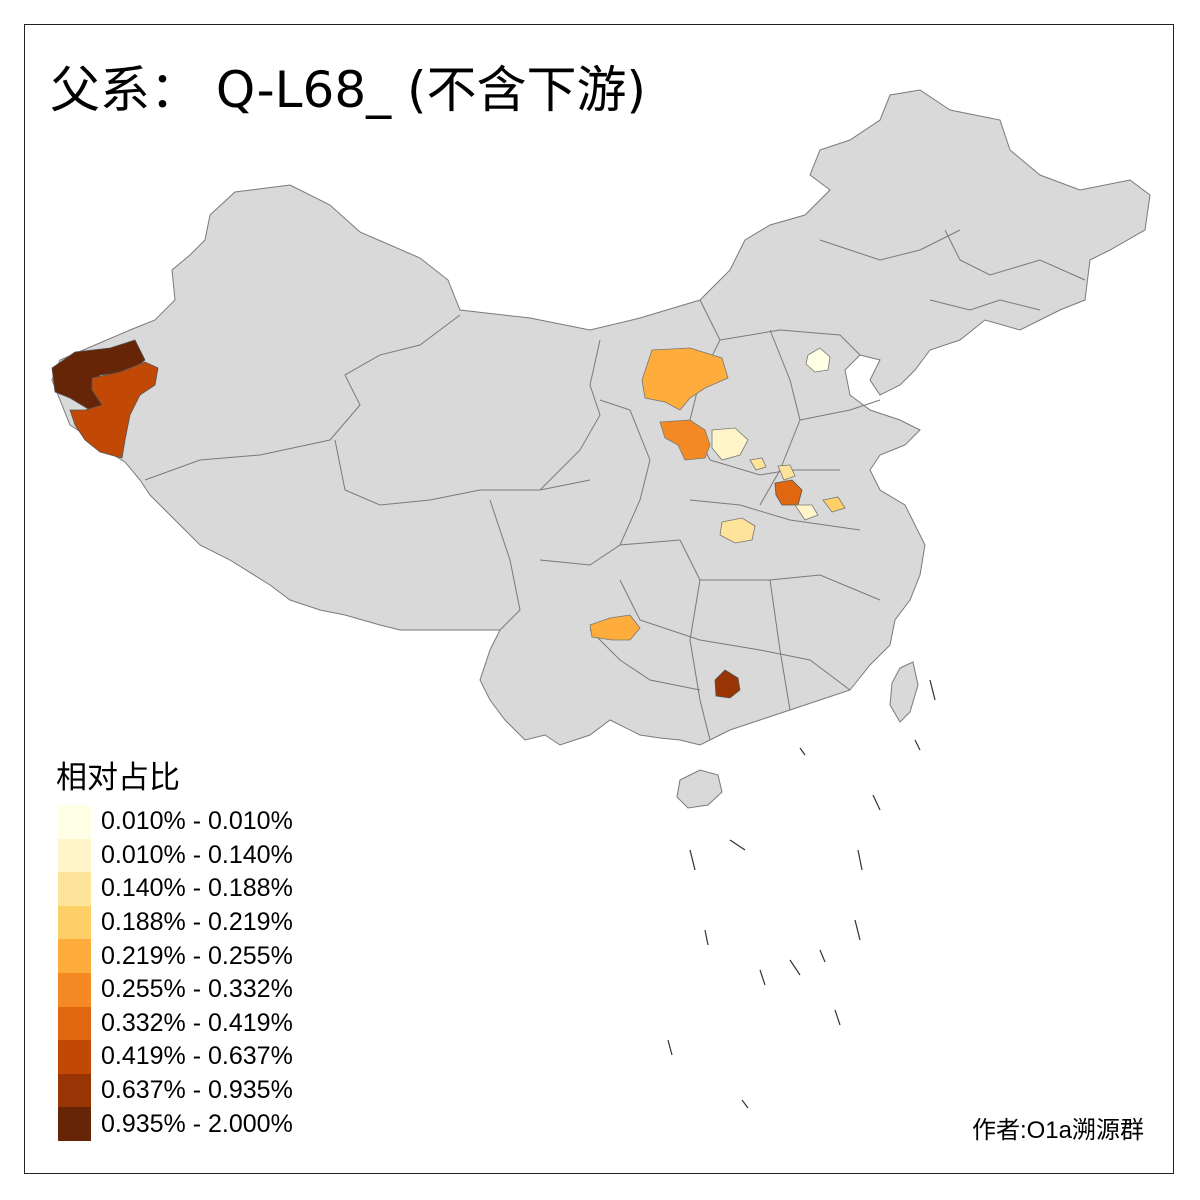 This screenshot has width=1200, height=1200. Describe the element at coordinates (197, 922) in the screenshot. I see `legend-label: 0.188% - 0.219%` at that location.